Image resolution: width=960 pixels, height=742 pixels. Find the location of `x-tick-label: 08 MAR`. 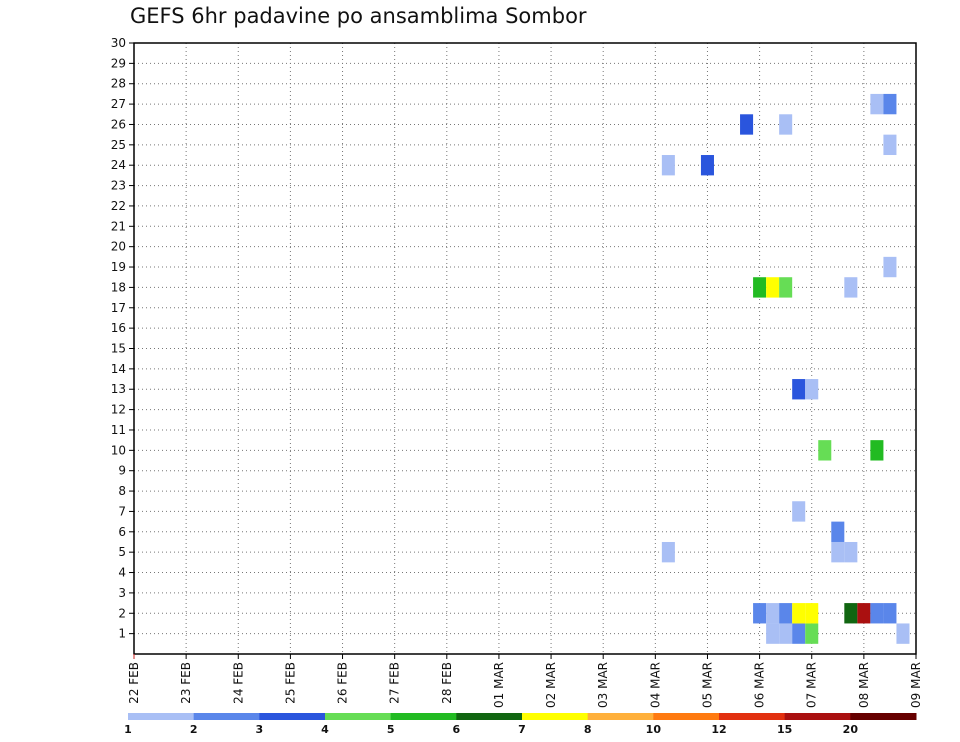

x-tick-label: 08 MAR is located at coordinates (864, 685).